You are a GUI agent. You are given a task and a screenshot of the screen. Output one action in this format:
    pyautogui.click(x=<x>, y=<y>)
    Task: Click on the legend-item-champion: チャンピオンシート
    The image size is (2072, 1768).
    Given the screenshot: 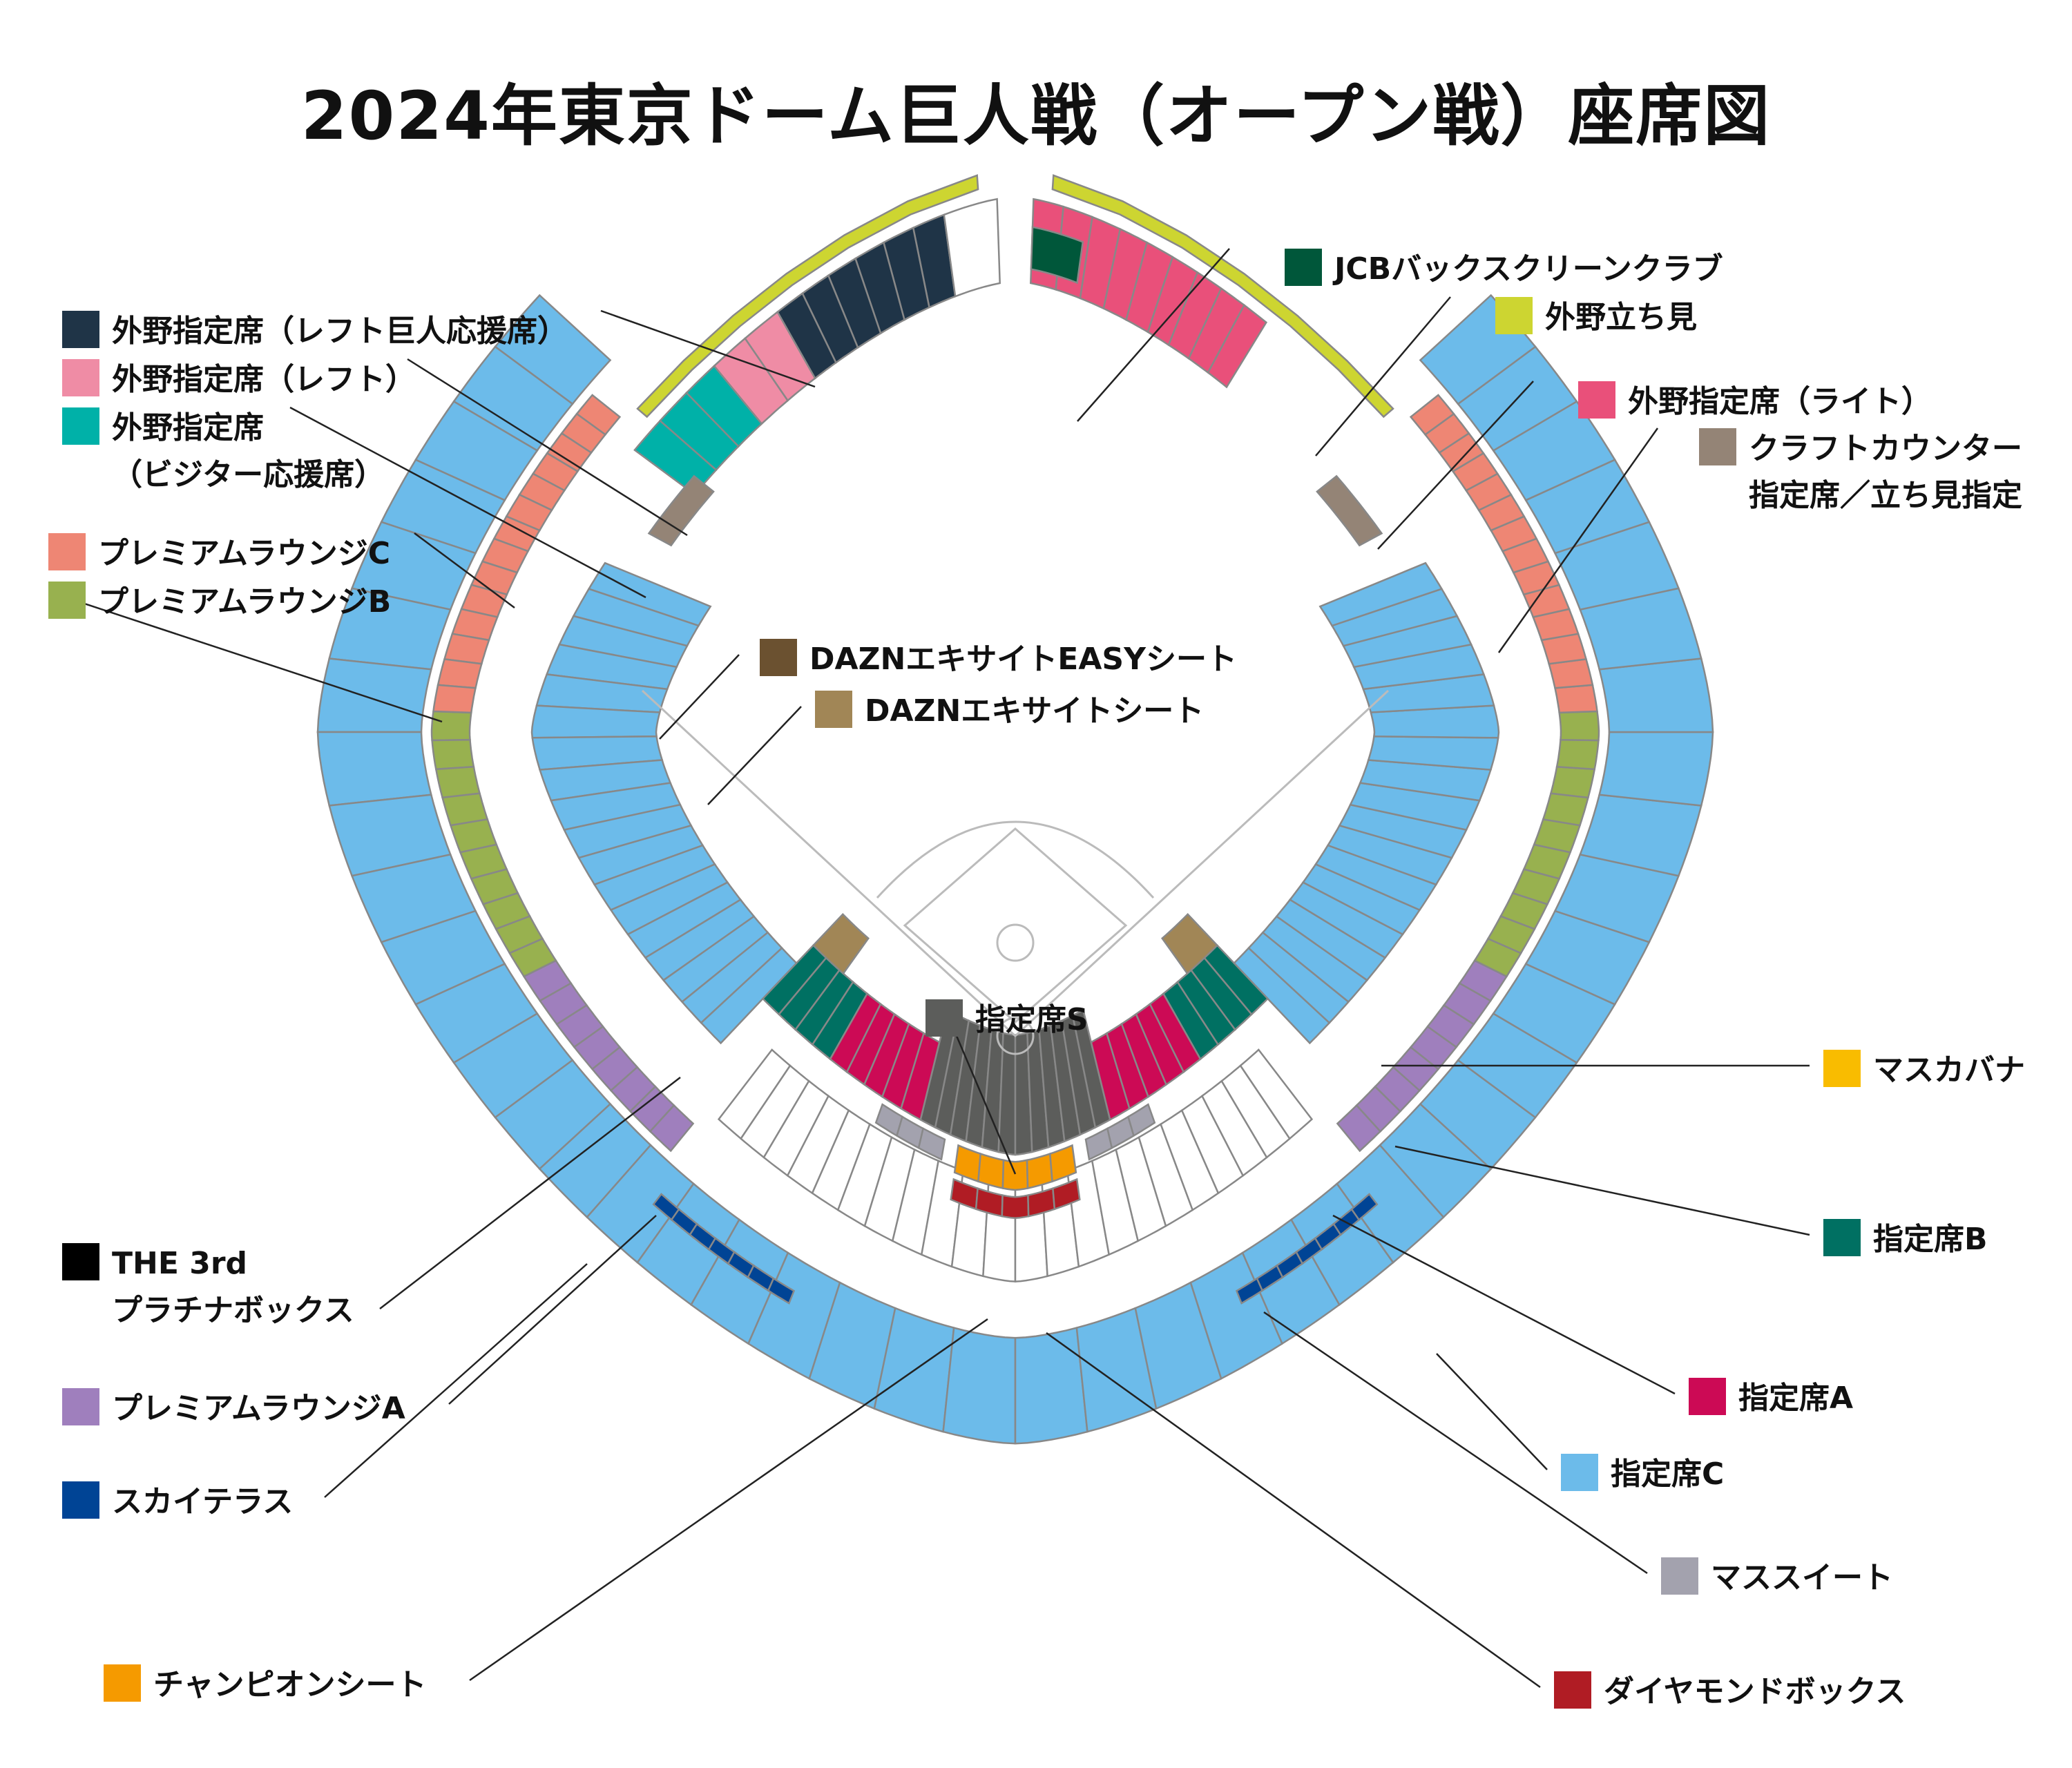 What is the action you would take?
    pyautogui.click(x=265, y=1683)
    